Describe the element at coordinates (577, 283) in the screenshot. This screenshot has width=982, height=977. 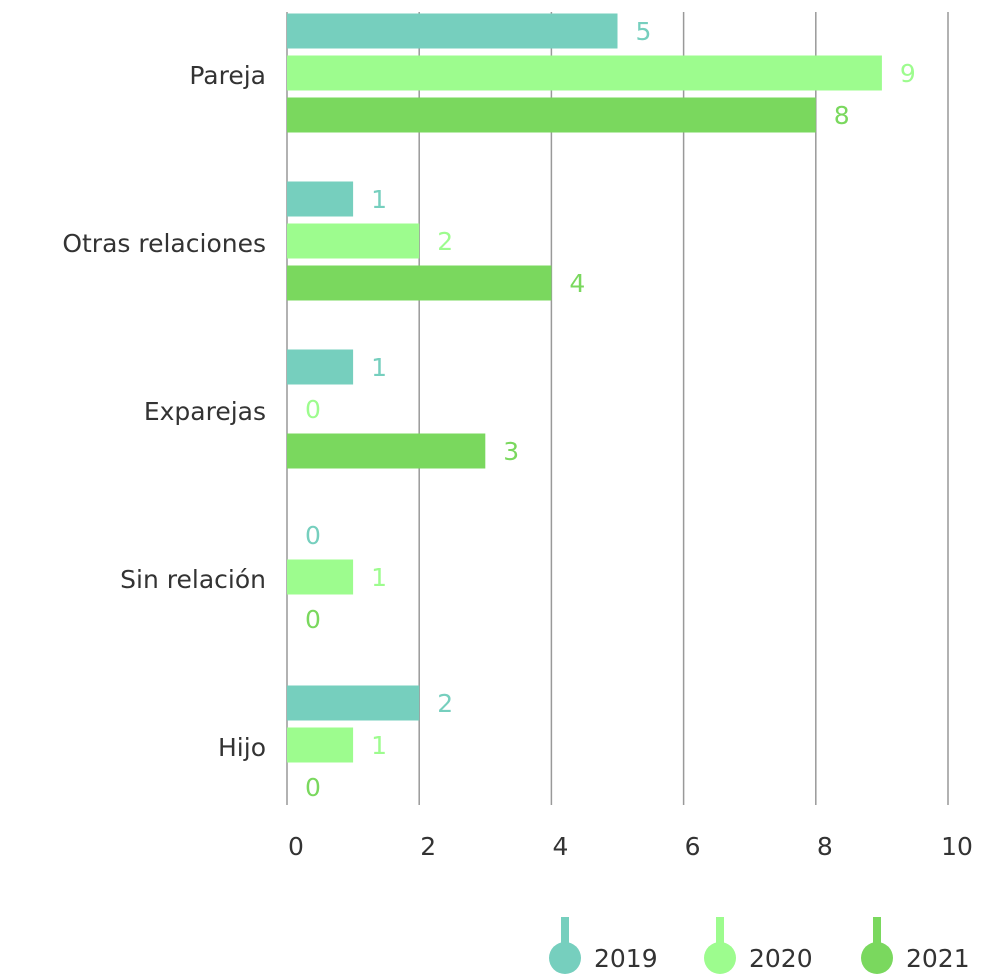
I see `value-label: 4` at that location.